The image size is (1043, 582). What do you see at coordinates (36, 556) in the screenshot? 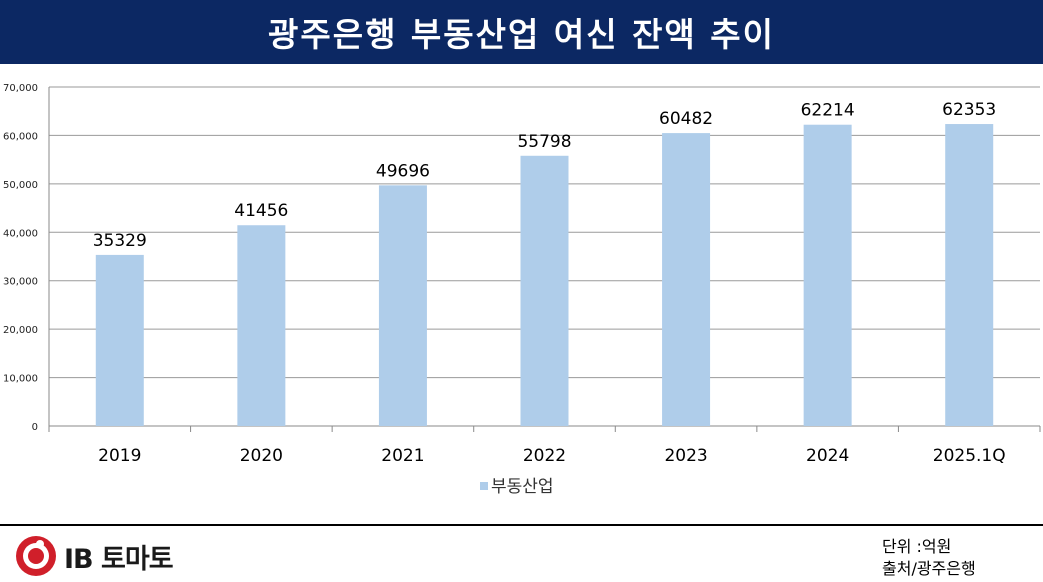
I see `ib-tomato-logo-icon` at bounding box center [36, 556].